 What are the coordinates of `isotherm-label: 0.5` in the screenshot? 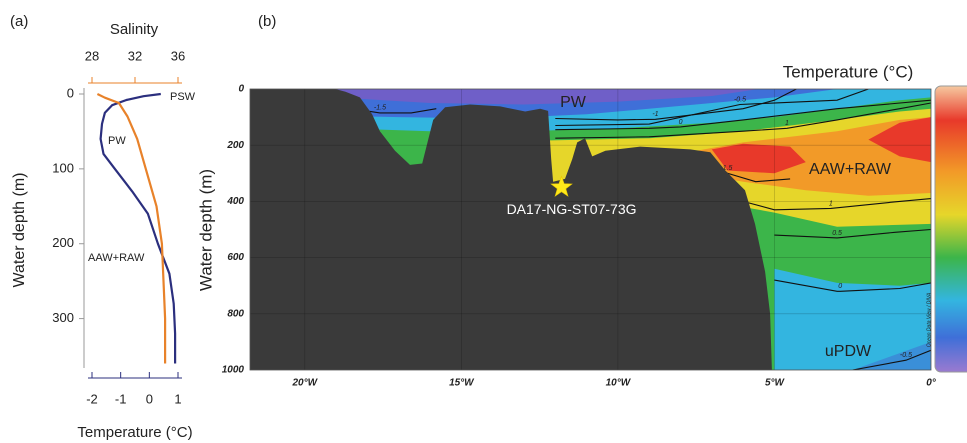 It's located at (837, 233).